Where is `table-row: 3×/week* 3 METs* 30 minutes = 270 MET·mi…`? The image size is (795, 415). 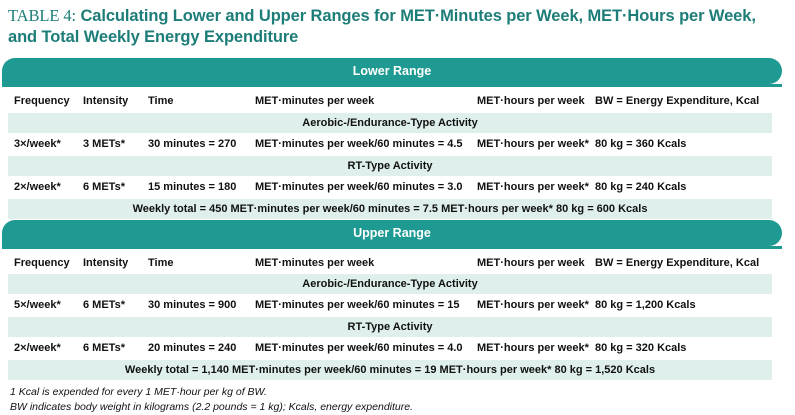 table-row: 3×/week* 3 METs* 30 minutes = 270 MET·mi… is located at coordinates (390, 144).